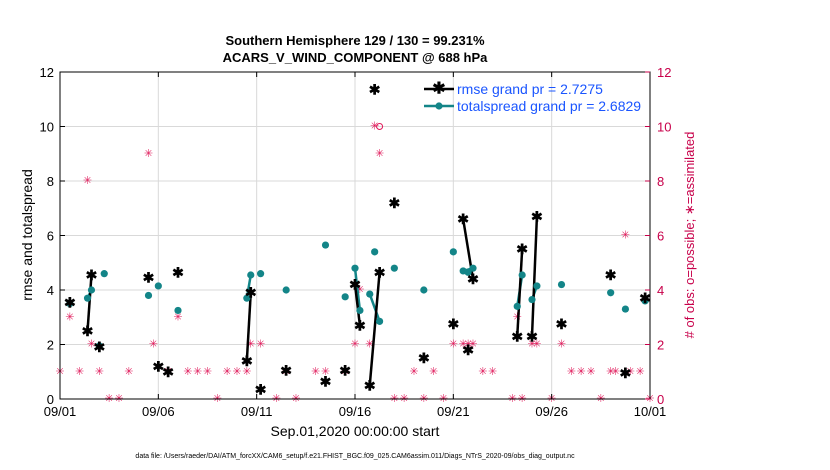 The width and height of the screenshot is (830, 470). I want to click on x-tick-label: 09/06, so click(158, 411).